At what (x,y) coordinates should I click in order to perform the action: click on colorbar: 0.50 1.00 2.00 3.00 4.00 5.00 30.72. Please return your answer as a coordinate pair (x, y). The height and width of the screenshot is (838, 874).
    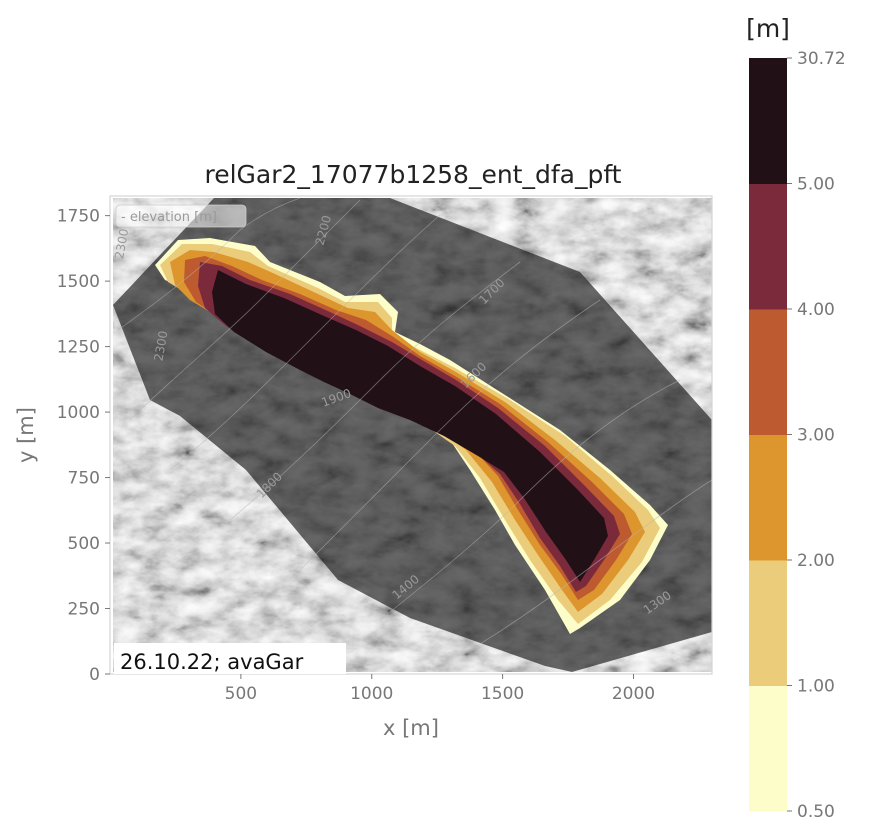
    Looking at the image, I should click on (797, 435).